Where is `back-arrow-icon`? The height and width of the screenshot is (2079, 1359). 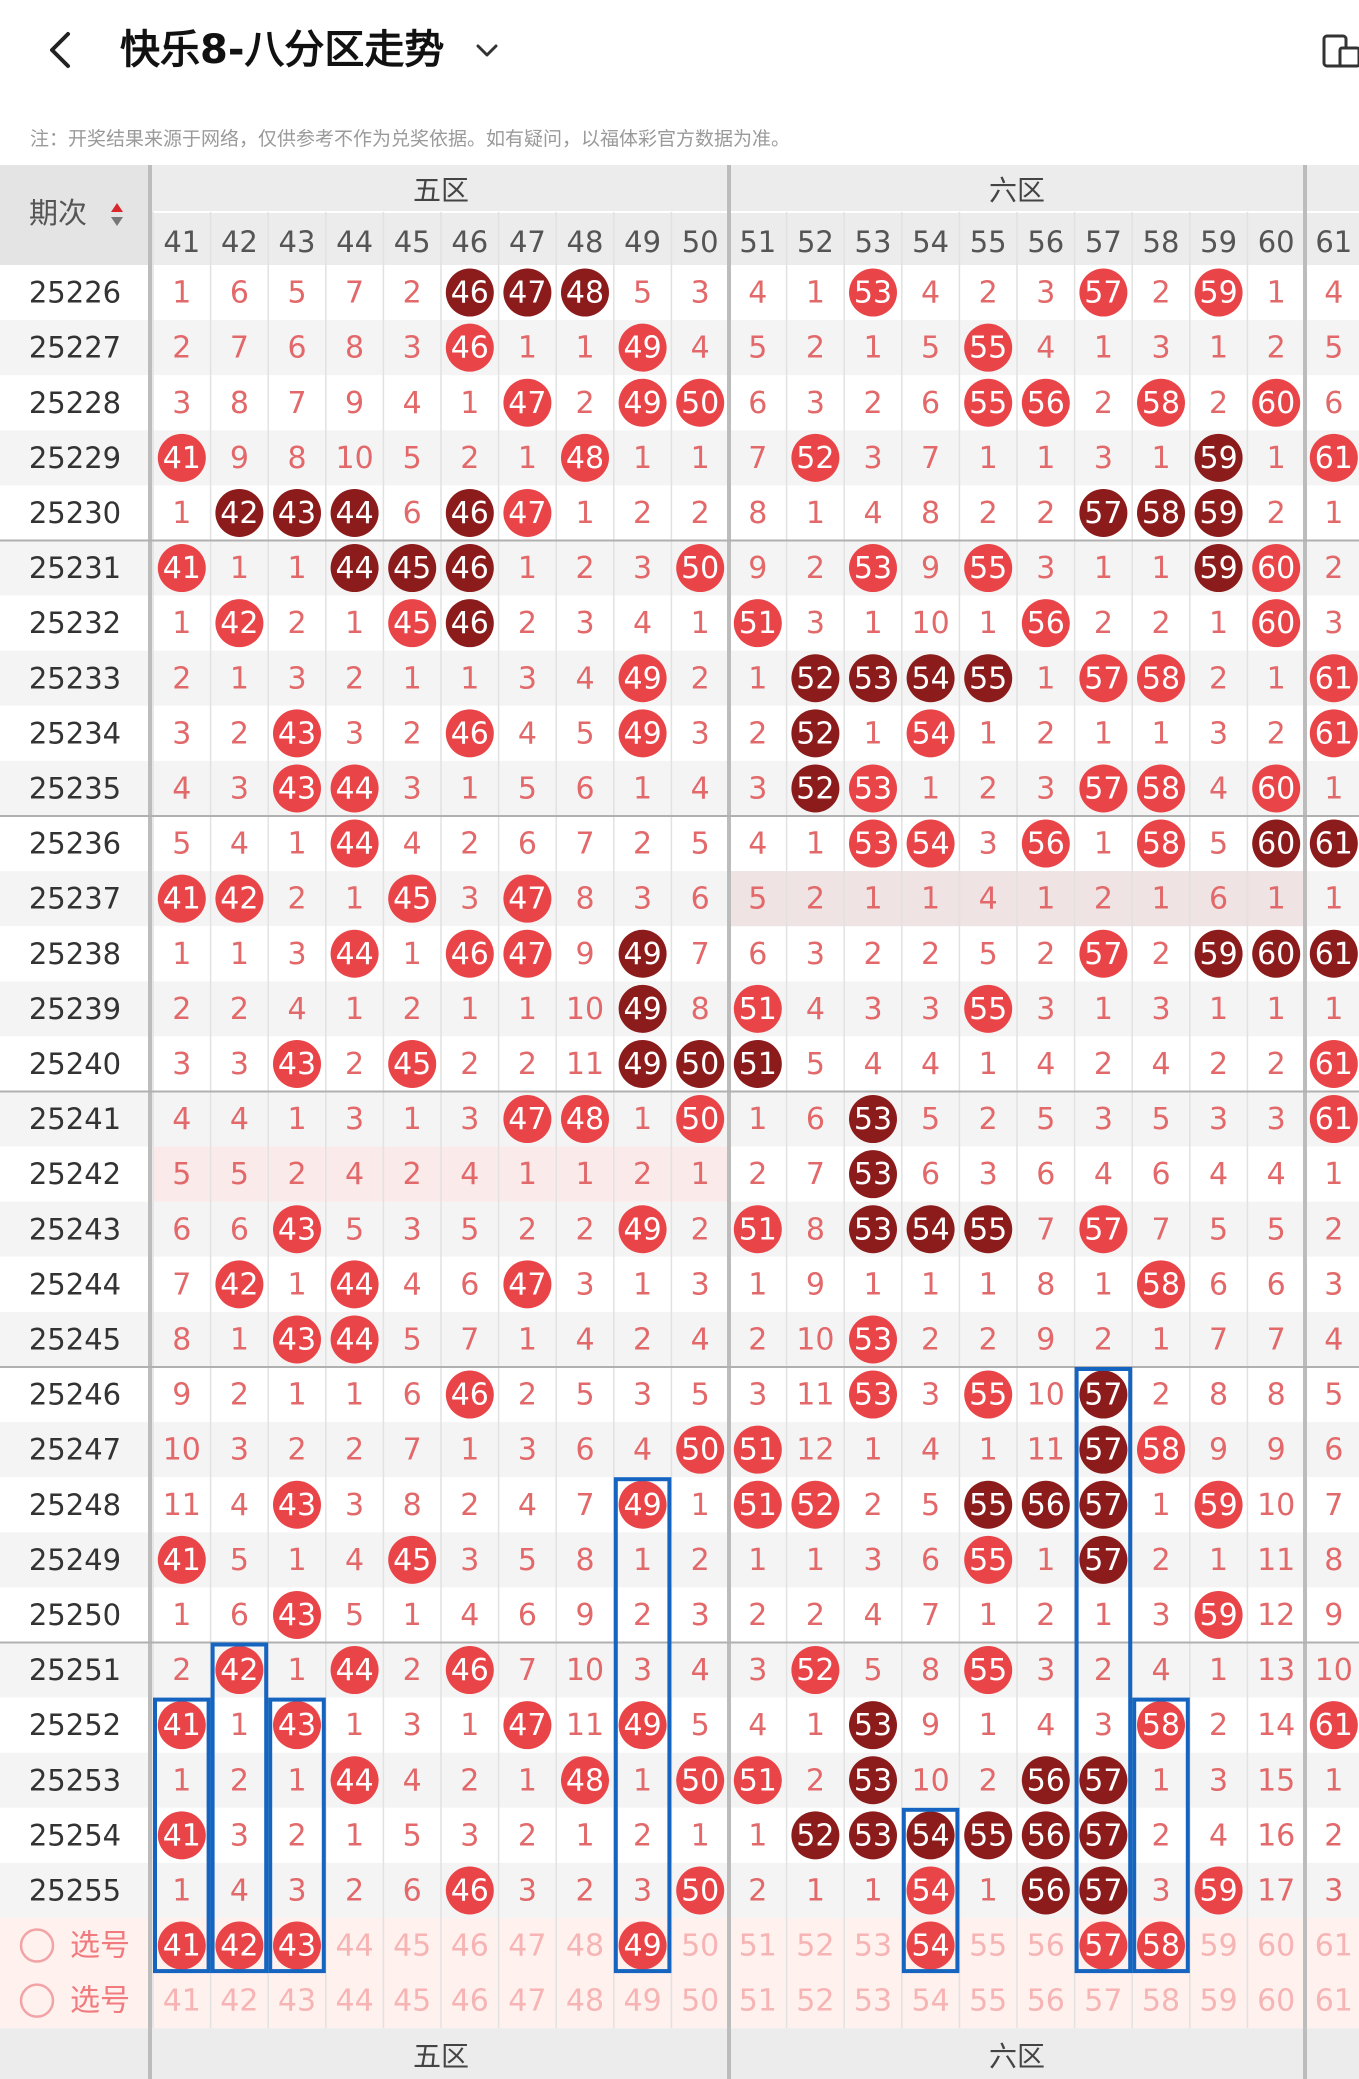 back-arrow-icon is located at coordinates (62, 50).